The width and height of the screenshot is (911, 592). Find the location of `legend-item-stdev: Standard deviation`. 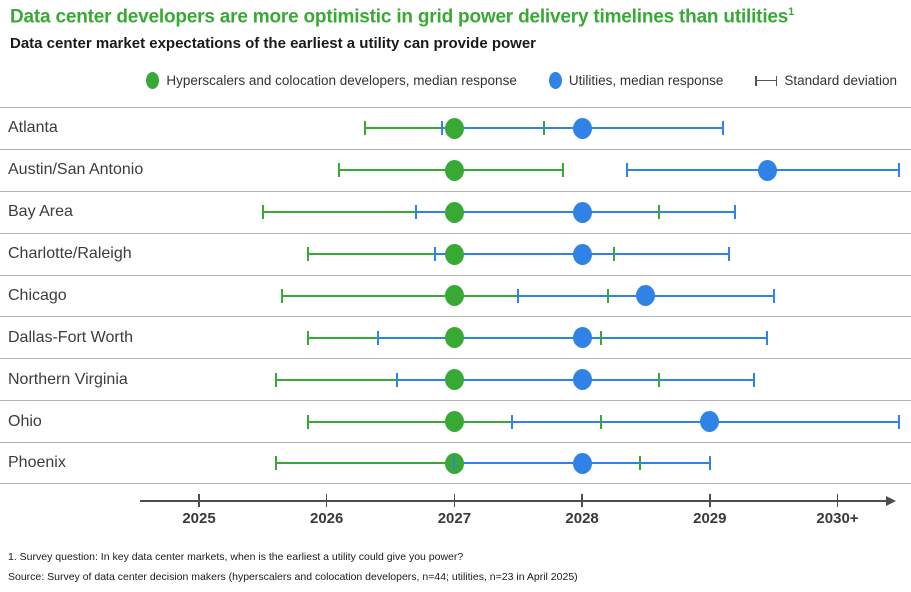

legend-item-stdev: Standard deviation is located at coordinates (826, 80).